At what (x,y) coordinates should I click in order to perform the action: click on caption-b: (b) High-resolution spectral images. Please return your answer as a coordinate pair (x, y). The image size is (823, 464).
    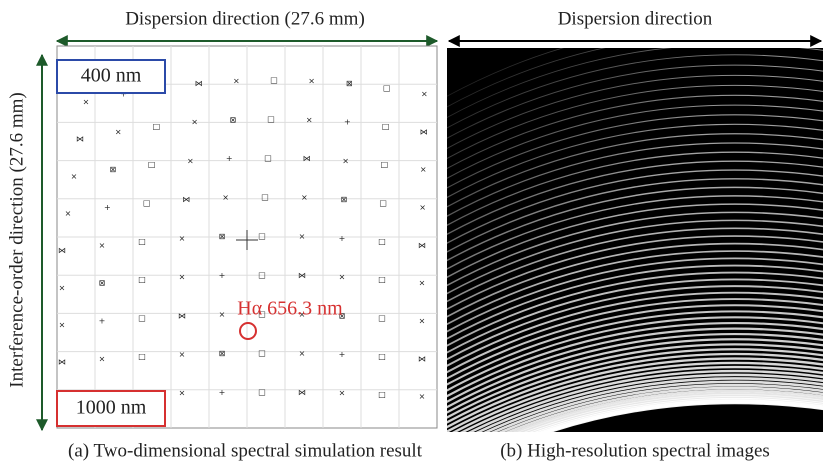
    Looking at the image, I should click on (635, 450).